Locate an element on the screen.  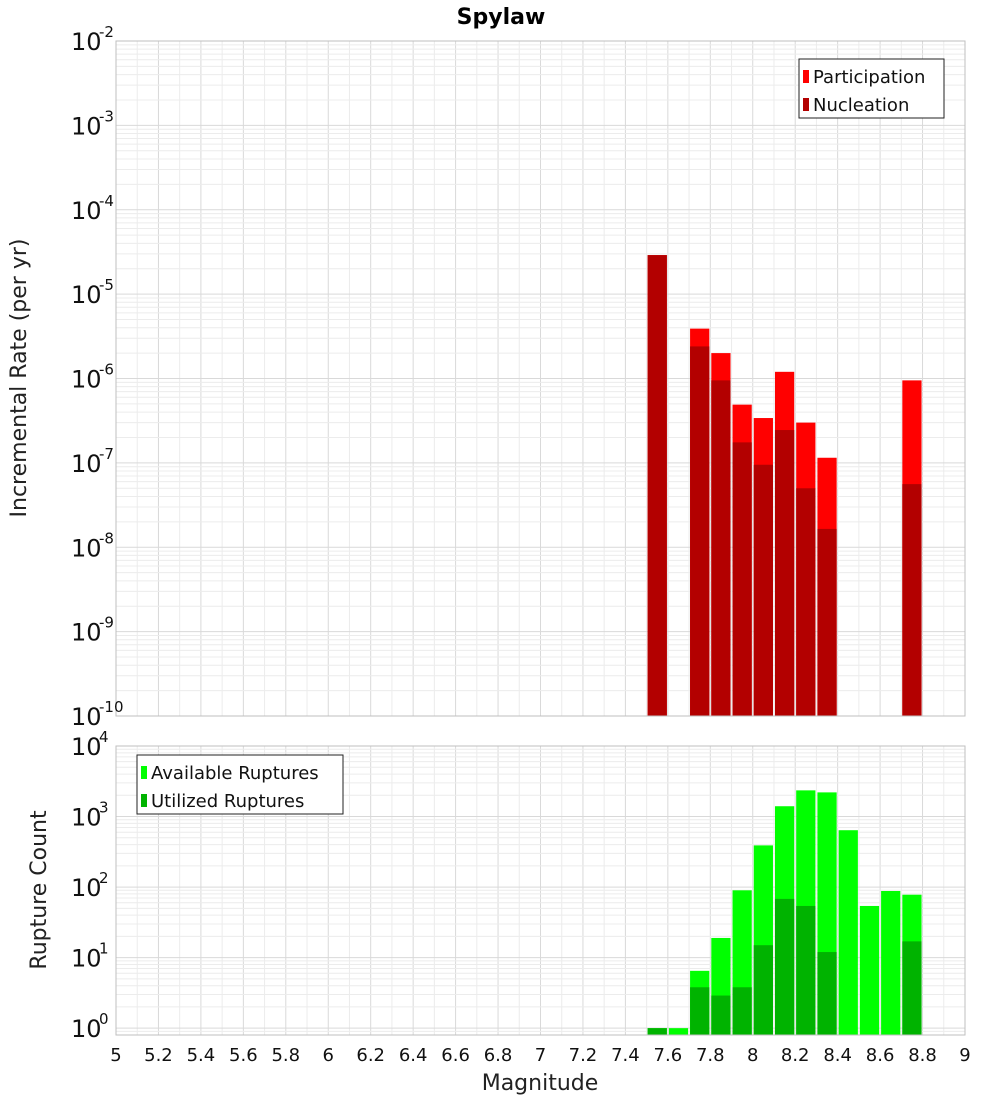
y-tick-exponent: -10 is located at coordinates (111, 707).